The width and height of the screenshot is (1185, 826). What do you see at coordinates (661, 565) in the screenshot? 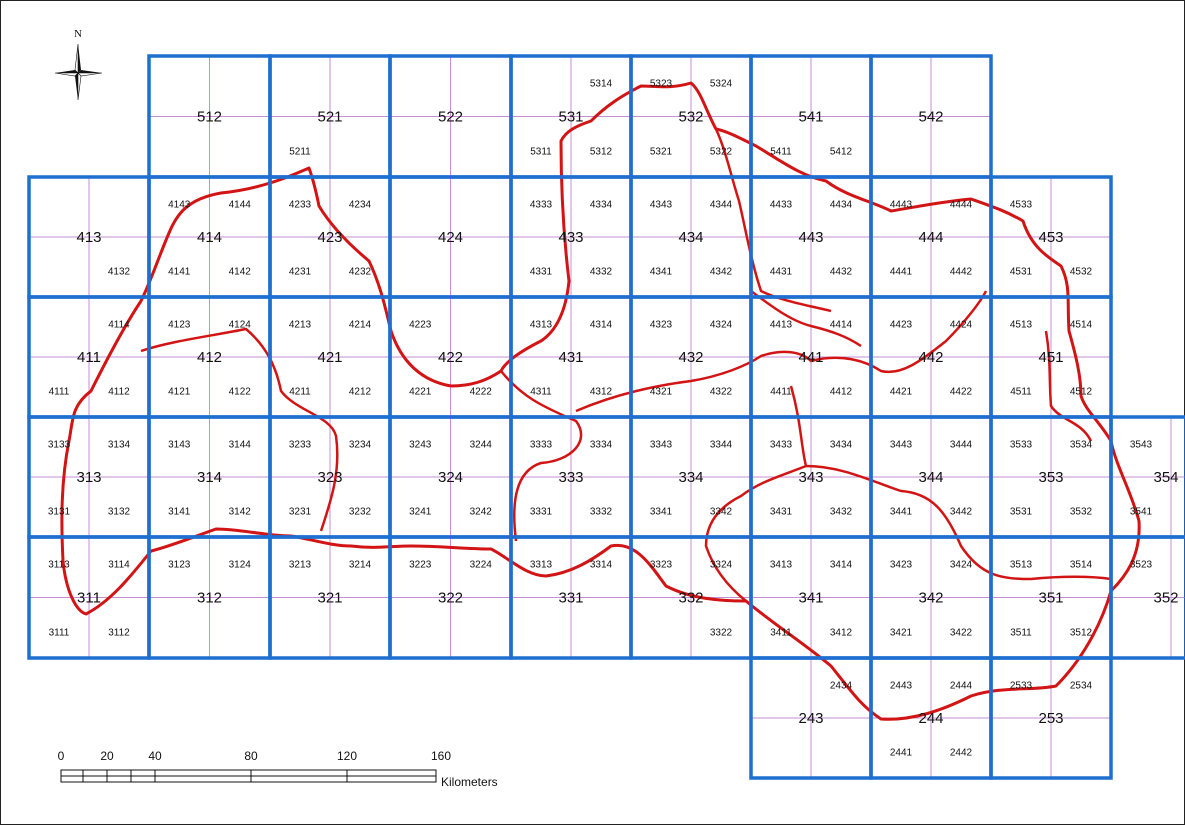
I see `sub-sheet-label: 3323` at bounding box center [661, 565].